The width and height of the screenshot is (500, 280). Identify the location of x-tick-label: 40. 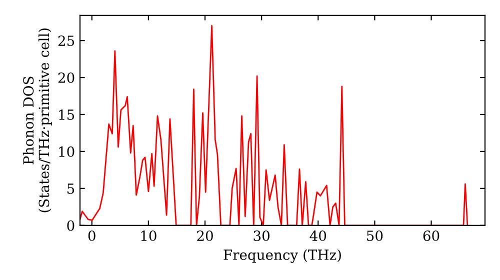
(318, 236).